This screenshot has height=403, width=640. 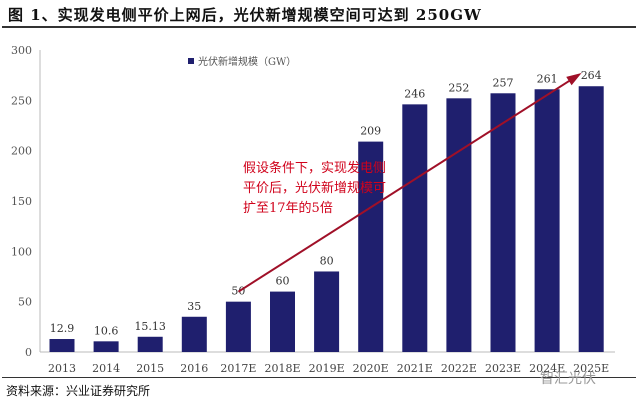 I want to click on y-tick-label: 200, so click(x=21, y=151).